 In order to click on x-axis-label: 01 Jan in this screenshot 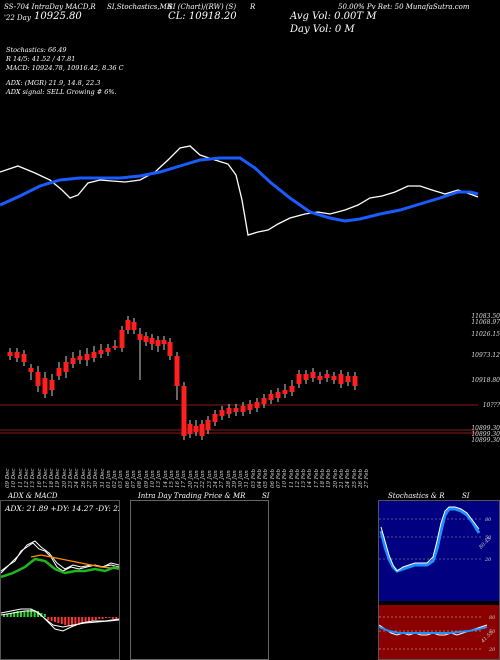, I will do `click(108, 479)`.